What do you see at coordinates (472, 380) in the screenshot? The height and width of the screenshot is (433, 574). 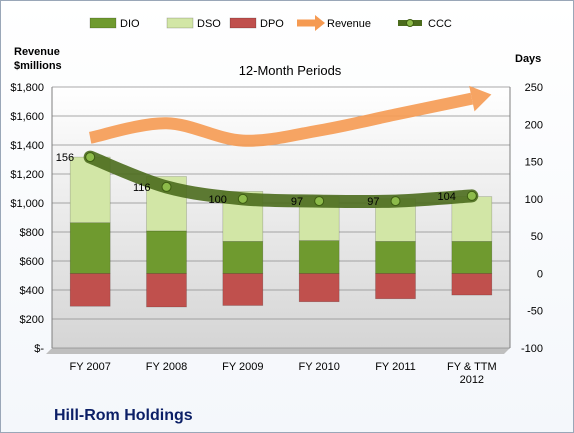 I see `x-axis-category-label: 2012` at bounding box center [472, 380].